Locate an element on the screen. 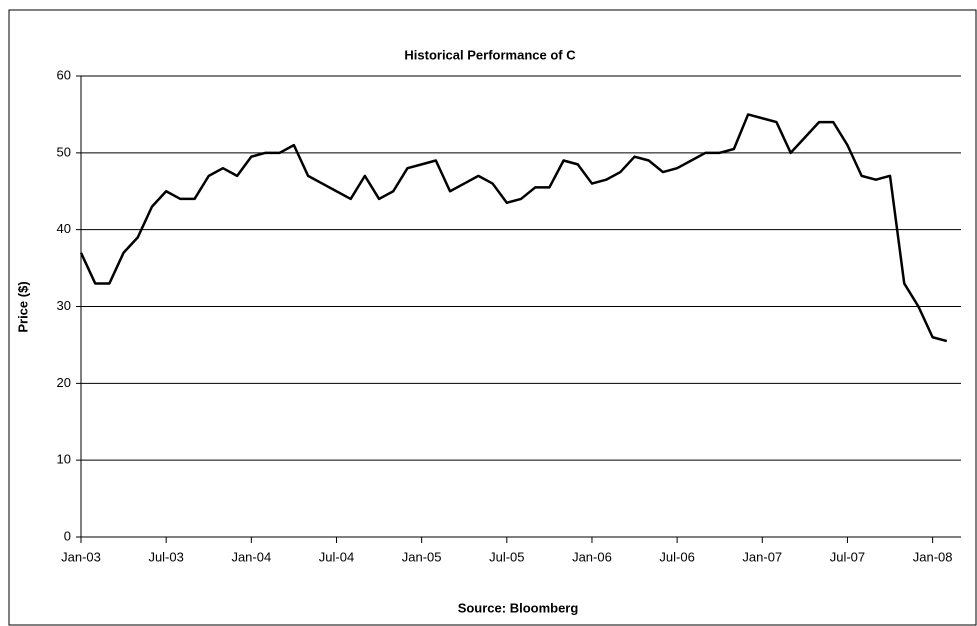 The image size is (977, 626). x-tick-label: Jul-03 is located at coordinates (165, 556).